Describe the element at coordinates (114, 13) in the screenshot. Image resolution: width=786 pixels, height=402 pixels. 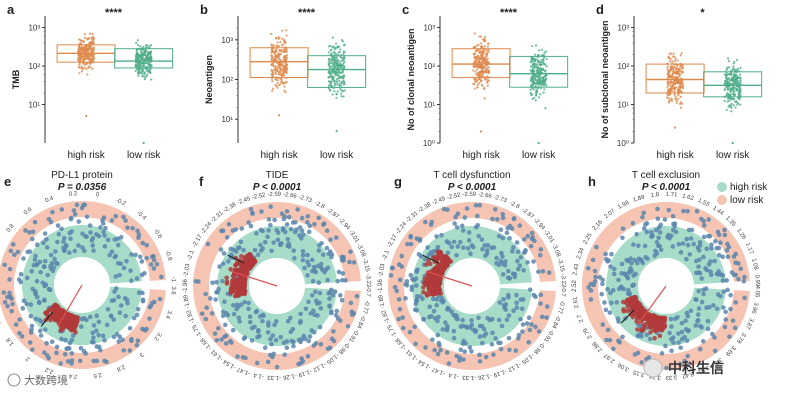
I see `significance-label: ****` at that location.